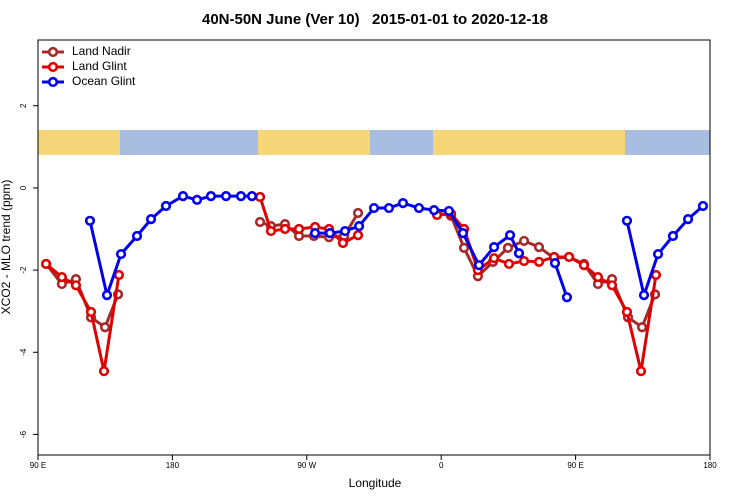  I want to click on y-tick-label: -6, so click(23, 434).